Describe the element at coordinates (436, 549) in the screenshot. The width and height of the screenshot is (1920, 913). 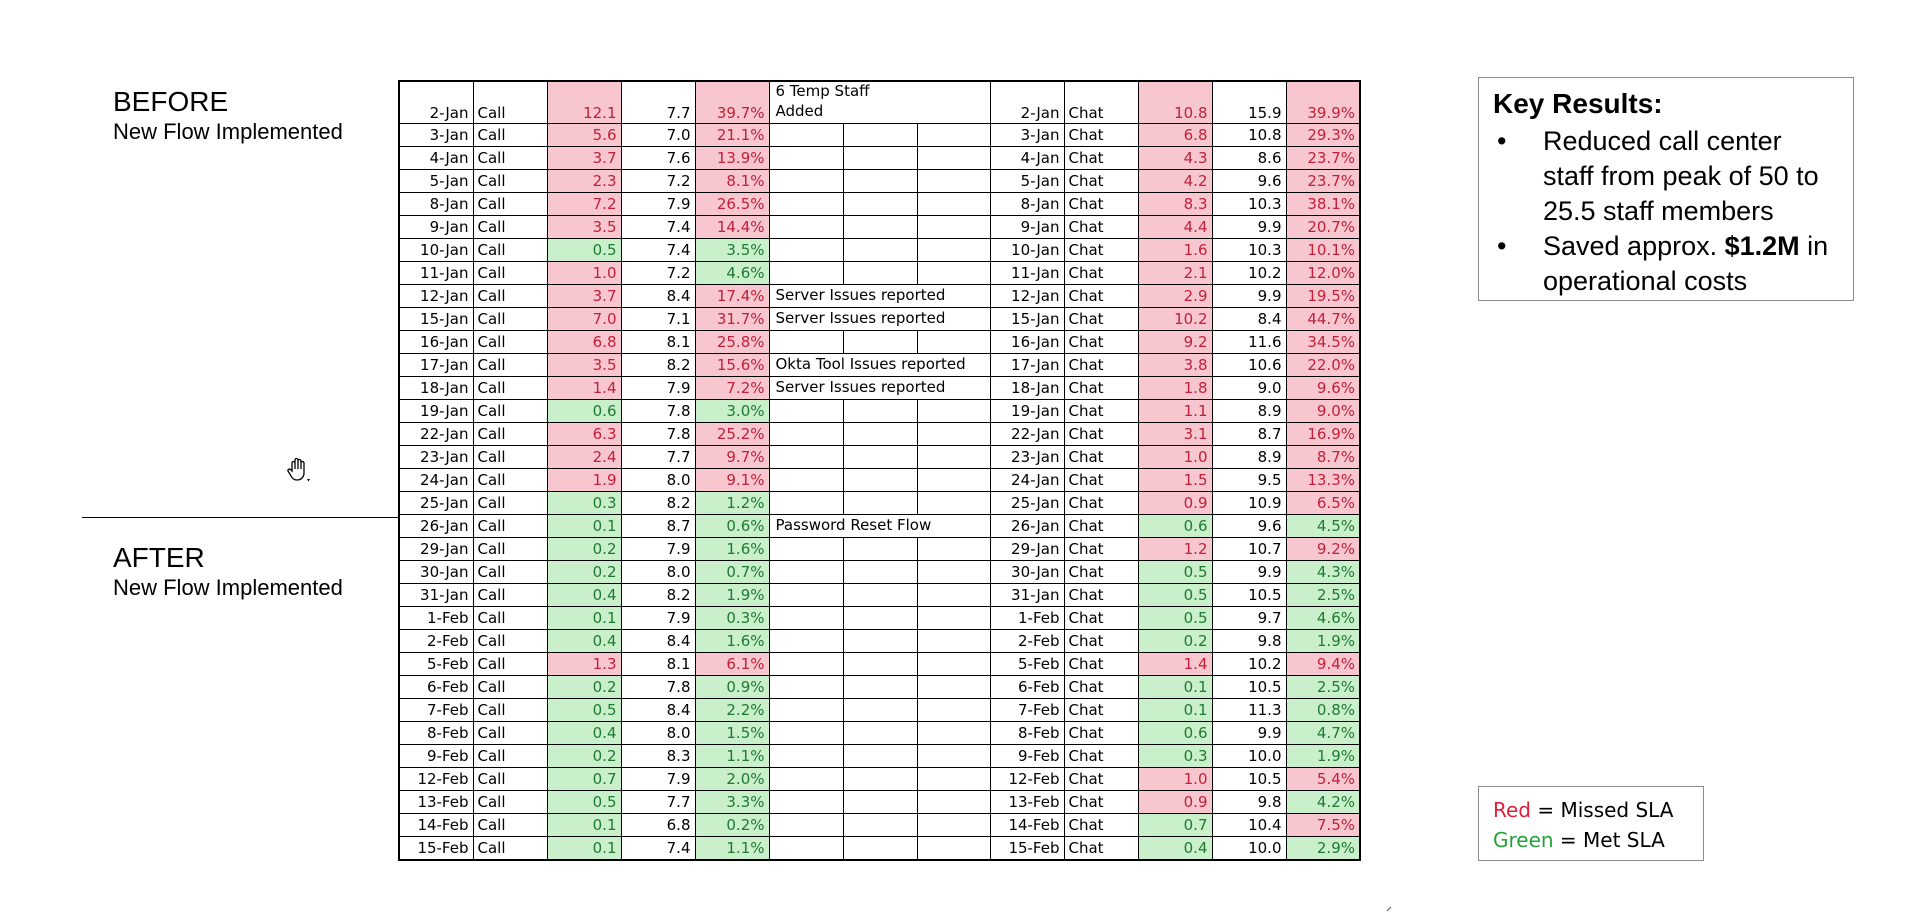
I see `call-date-cell: 29-Jan` at that location.